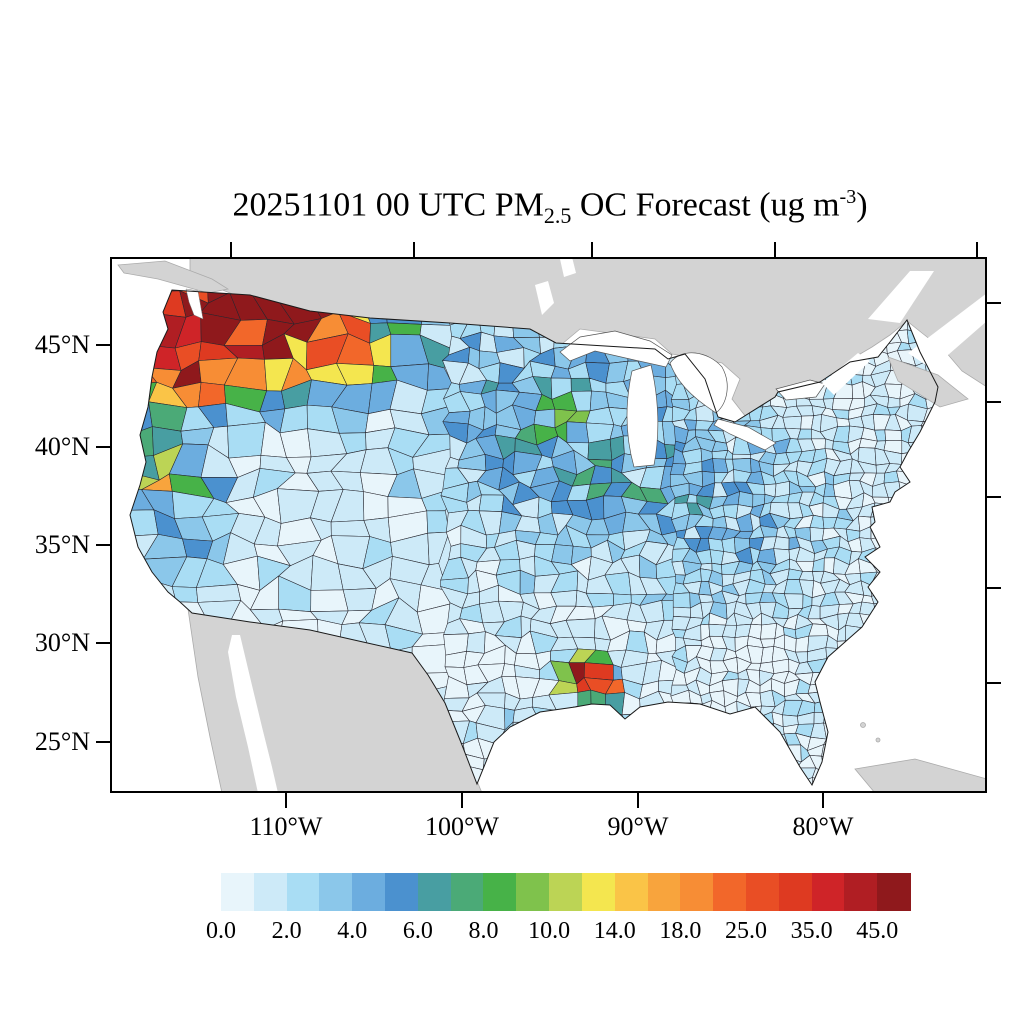 Image resolution: width=1024 pixels, height=1024 pixels. Describe the element at coordinates (901, 297) in the screenshot. I see `gulf-of-st-lawrence` at that location.